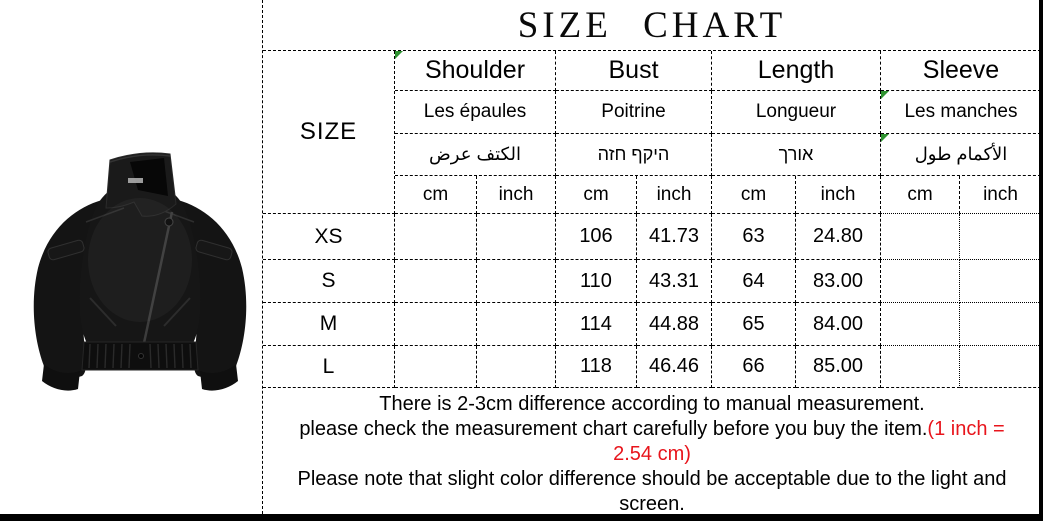 This screenshot has width=1043, height=521. What do you see at coordinates (1000, 324) in the screenshot?
I see `cell-m-sleeve-inch` at bounding box center [1000, 324].